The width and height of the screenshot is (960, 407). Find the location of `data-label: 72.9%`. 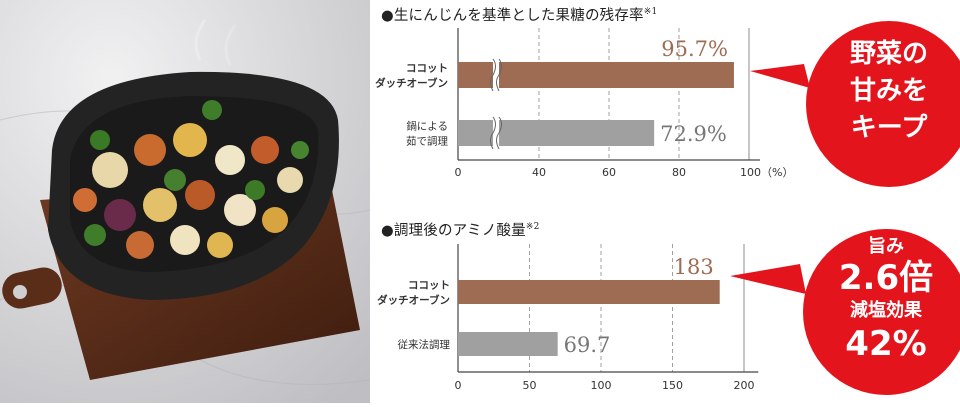

data-label: 72.9% is located at coordinates (693, 134).